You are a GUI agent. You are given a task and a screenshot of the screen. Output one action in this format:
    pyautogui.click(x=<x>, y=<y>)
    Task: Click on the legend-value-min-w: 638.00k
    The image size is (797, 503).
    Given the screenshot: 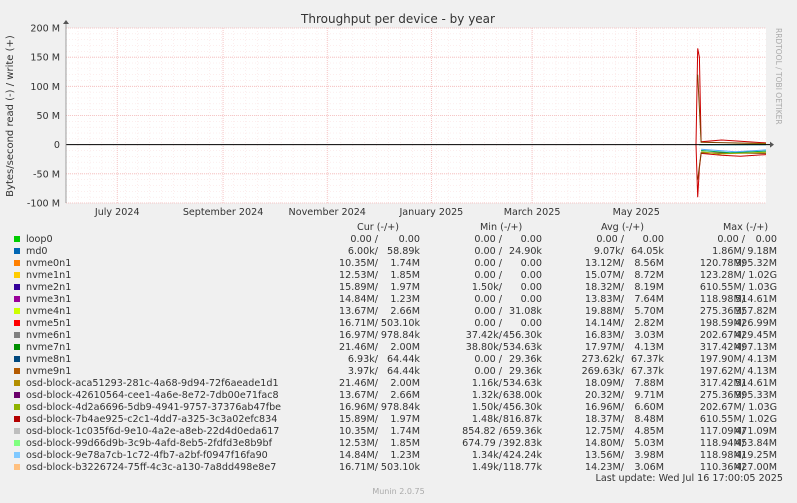 What is the action you would take?
    pyautogui.click(x=522, y=395)
    